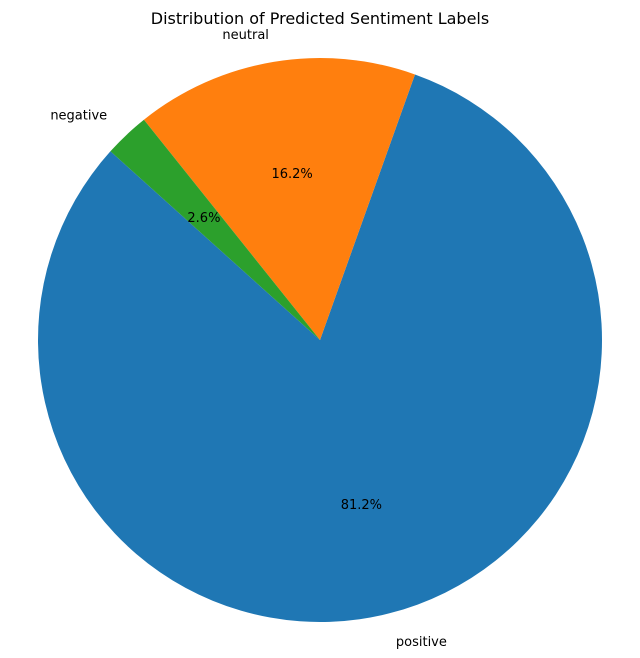  What do you see at coordinates (361, 505) in the screenshot?
I see `pct-label-positive: 81.2%` at bounding box center [361, 505].